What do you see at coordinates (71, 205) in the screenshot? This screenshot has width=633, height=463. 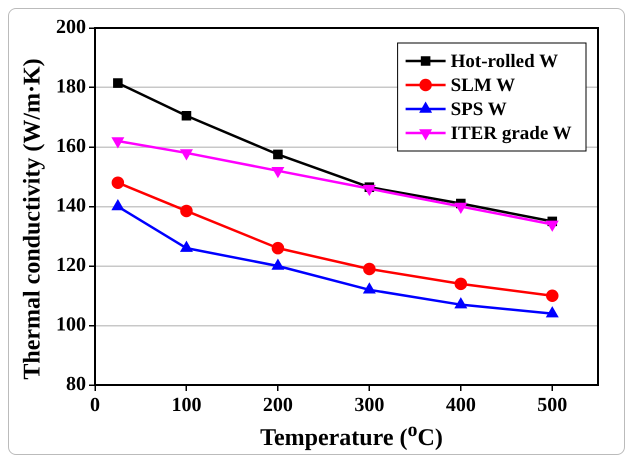 I see `y-tick-label: 140` at bounding box center [71, 205].